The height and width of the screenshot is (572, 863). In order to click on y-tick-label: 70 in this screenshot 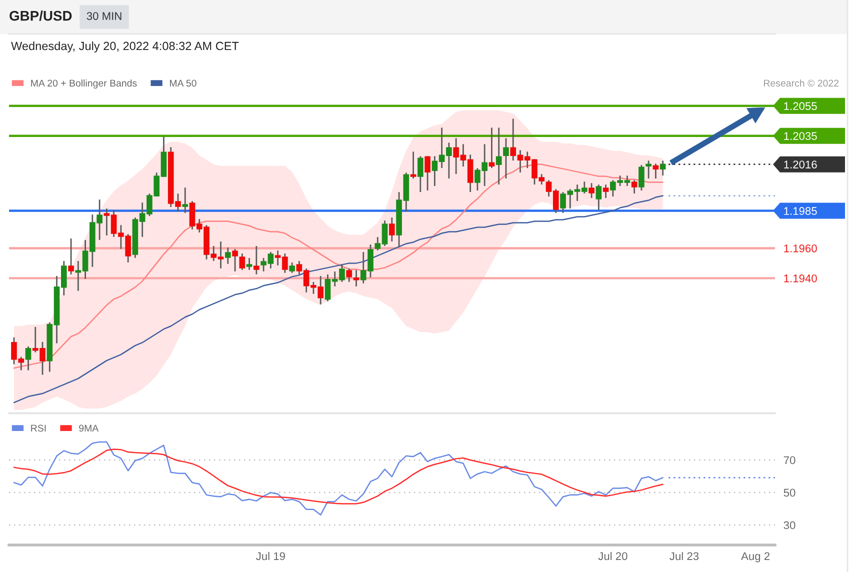, I will do `click(790, 460)`.